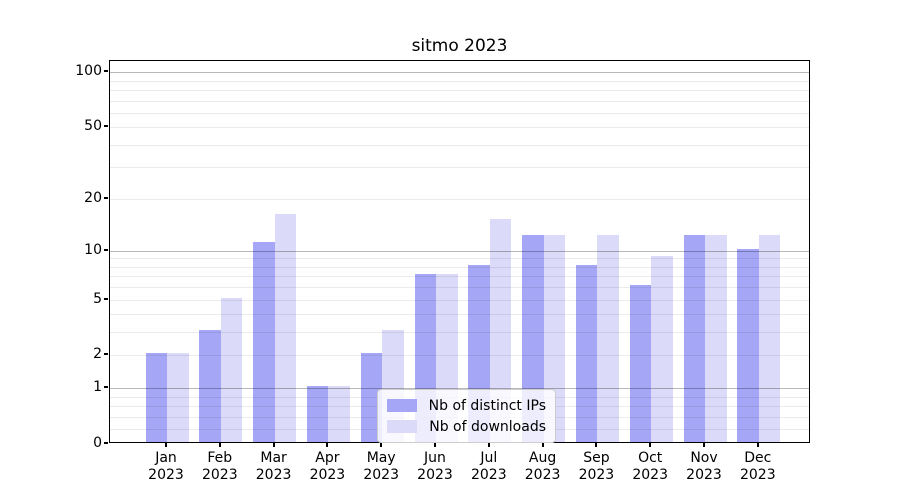 Image resolution: width=900 pixels, height=500 pixels. Describe the element at coordinates (178, 397) in the screenshot. I see `bar-nb-of-downloads-jan` at that location.